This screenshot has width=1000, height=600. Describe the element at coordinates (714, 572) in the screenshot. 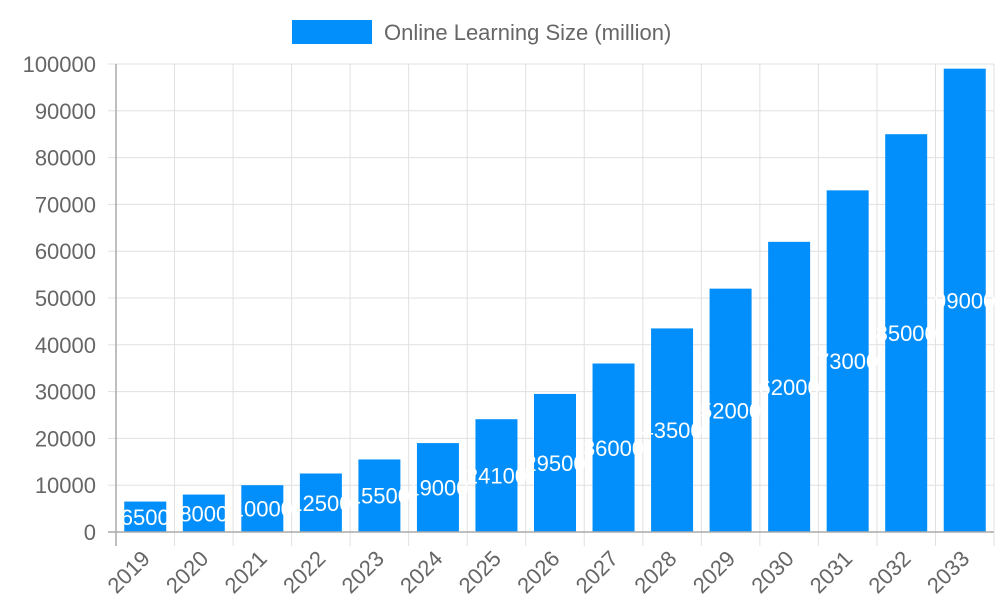

I see `x-tick-label: 2029` at that location.